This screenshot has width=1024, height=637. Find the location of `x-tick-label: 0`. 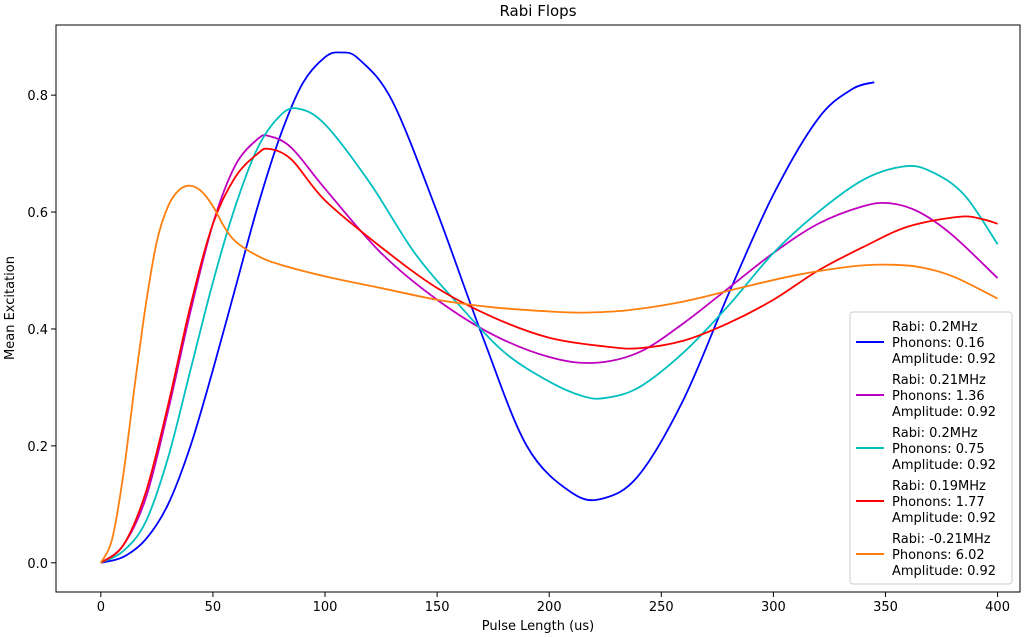

x-tick-label: 0 is located at coordinates (101, 607).